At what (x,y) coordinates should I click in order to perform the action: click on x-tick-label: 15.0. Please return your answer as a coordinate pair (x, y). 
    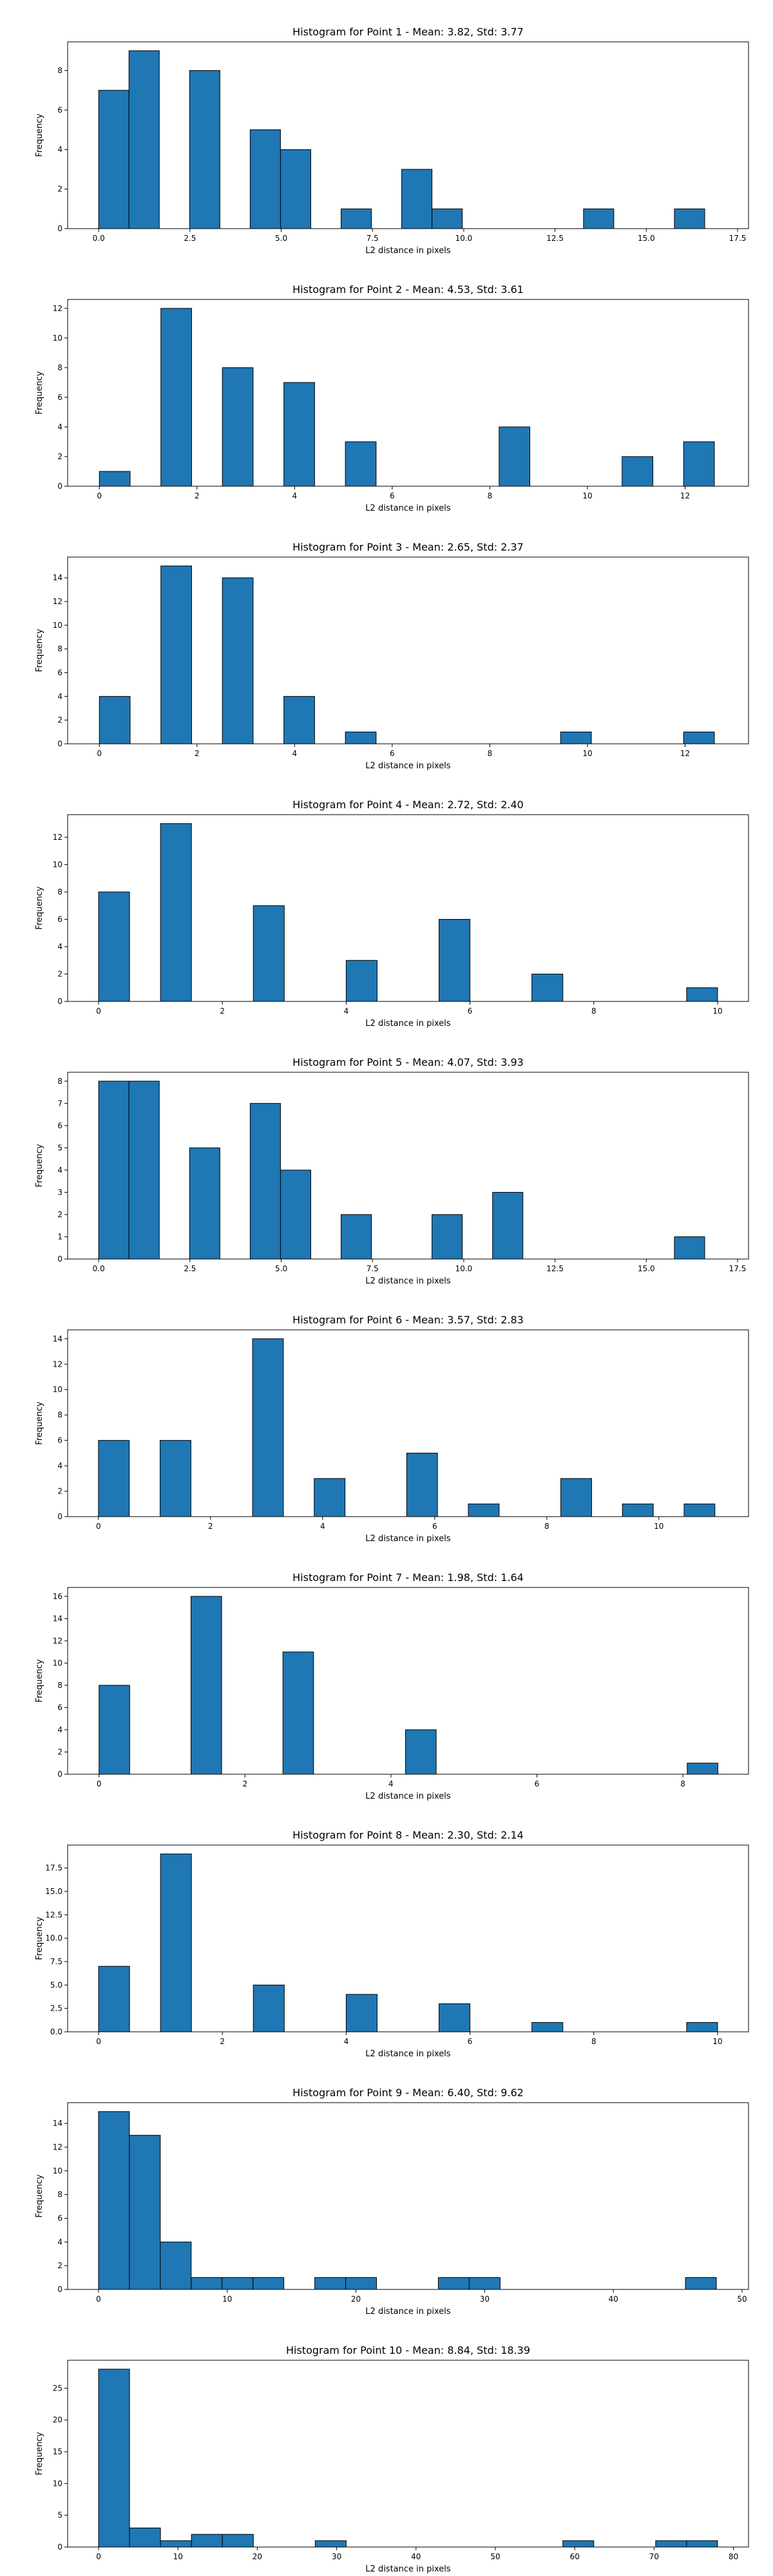
    Looking at the image, I should click on (646, 239).